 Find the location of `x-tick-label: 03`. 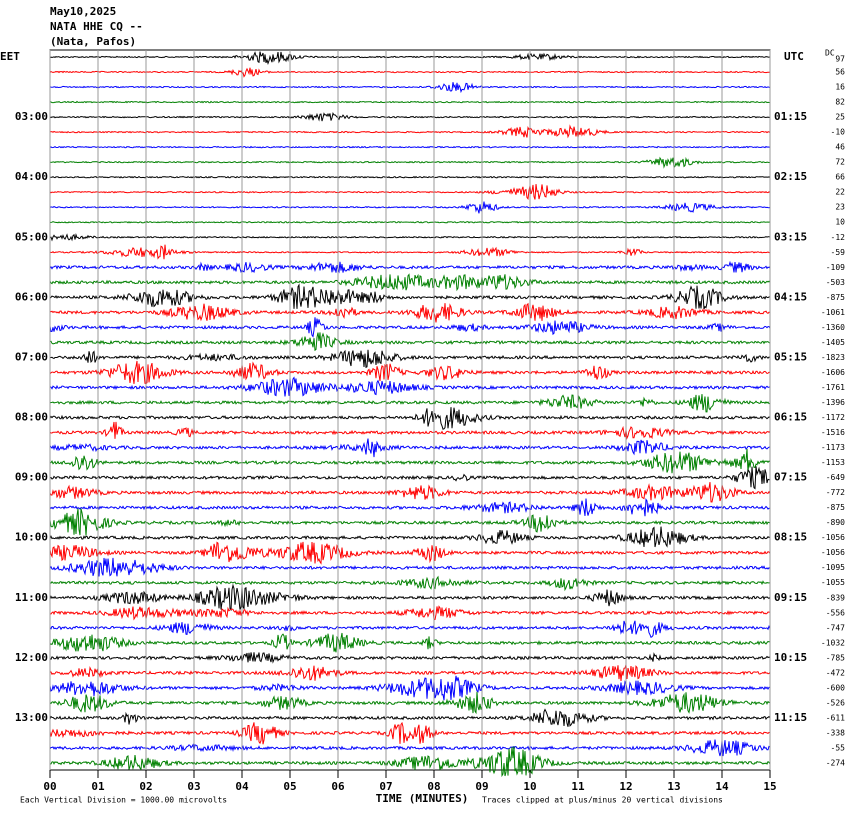

x-tick-label: 03 is located at coordinates (193, 786).